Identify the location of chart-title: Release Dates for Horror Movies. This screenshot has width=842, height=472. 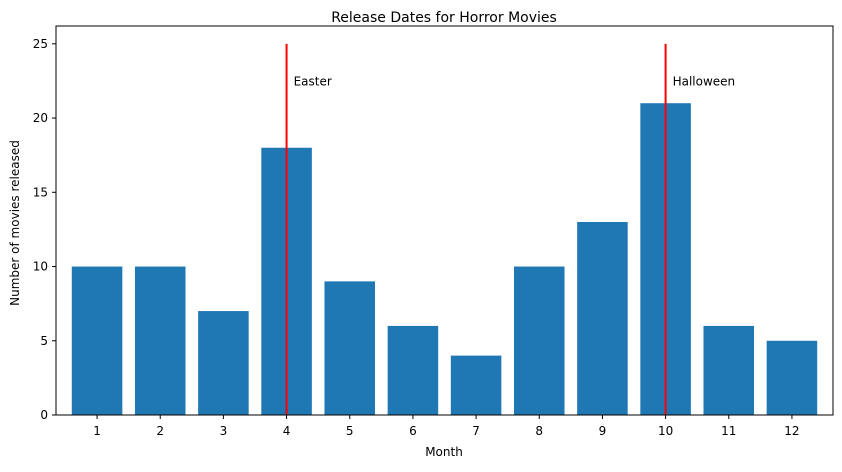
(444, 18).